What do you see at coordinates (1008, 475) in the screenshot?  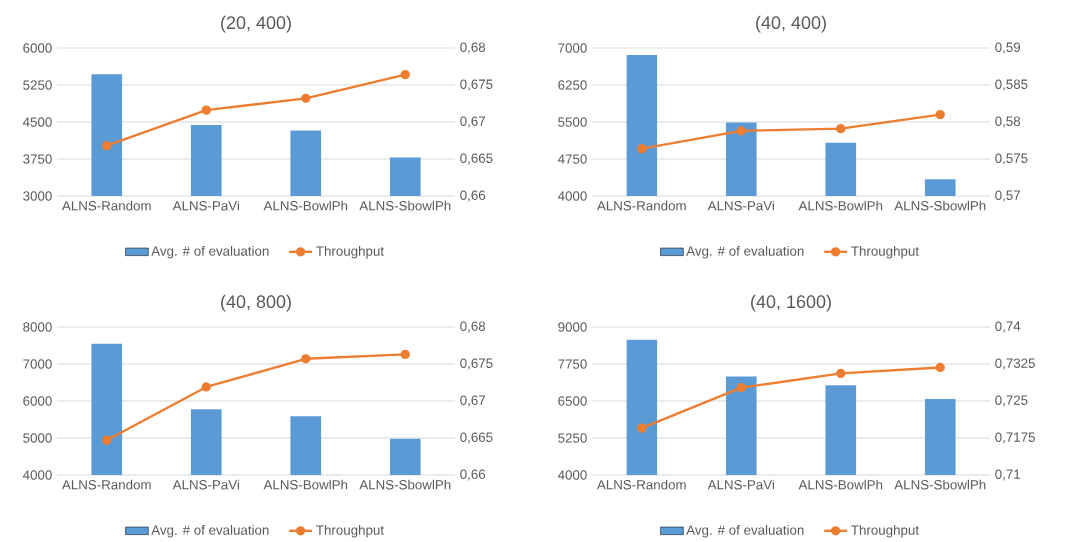 I see `y2-tick-label: 0,71` at bounding box center [1008, 475].